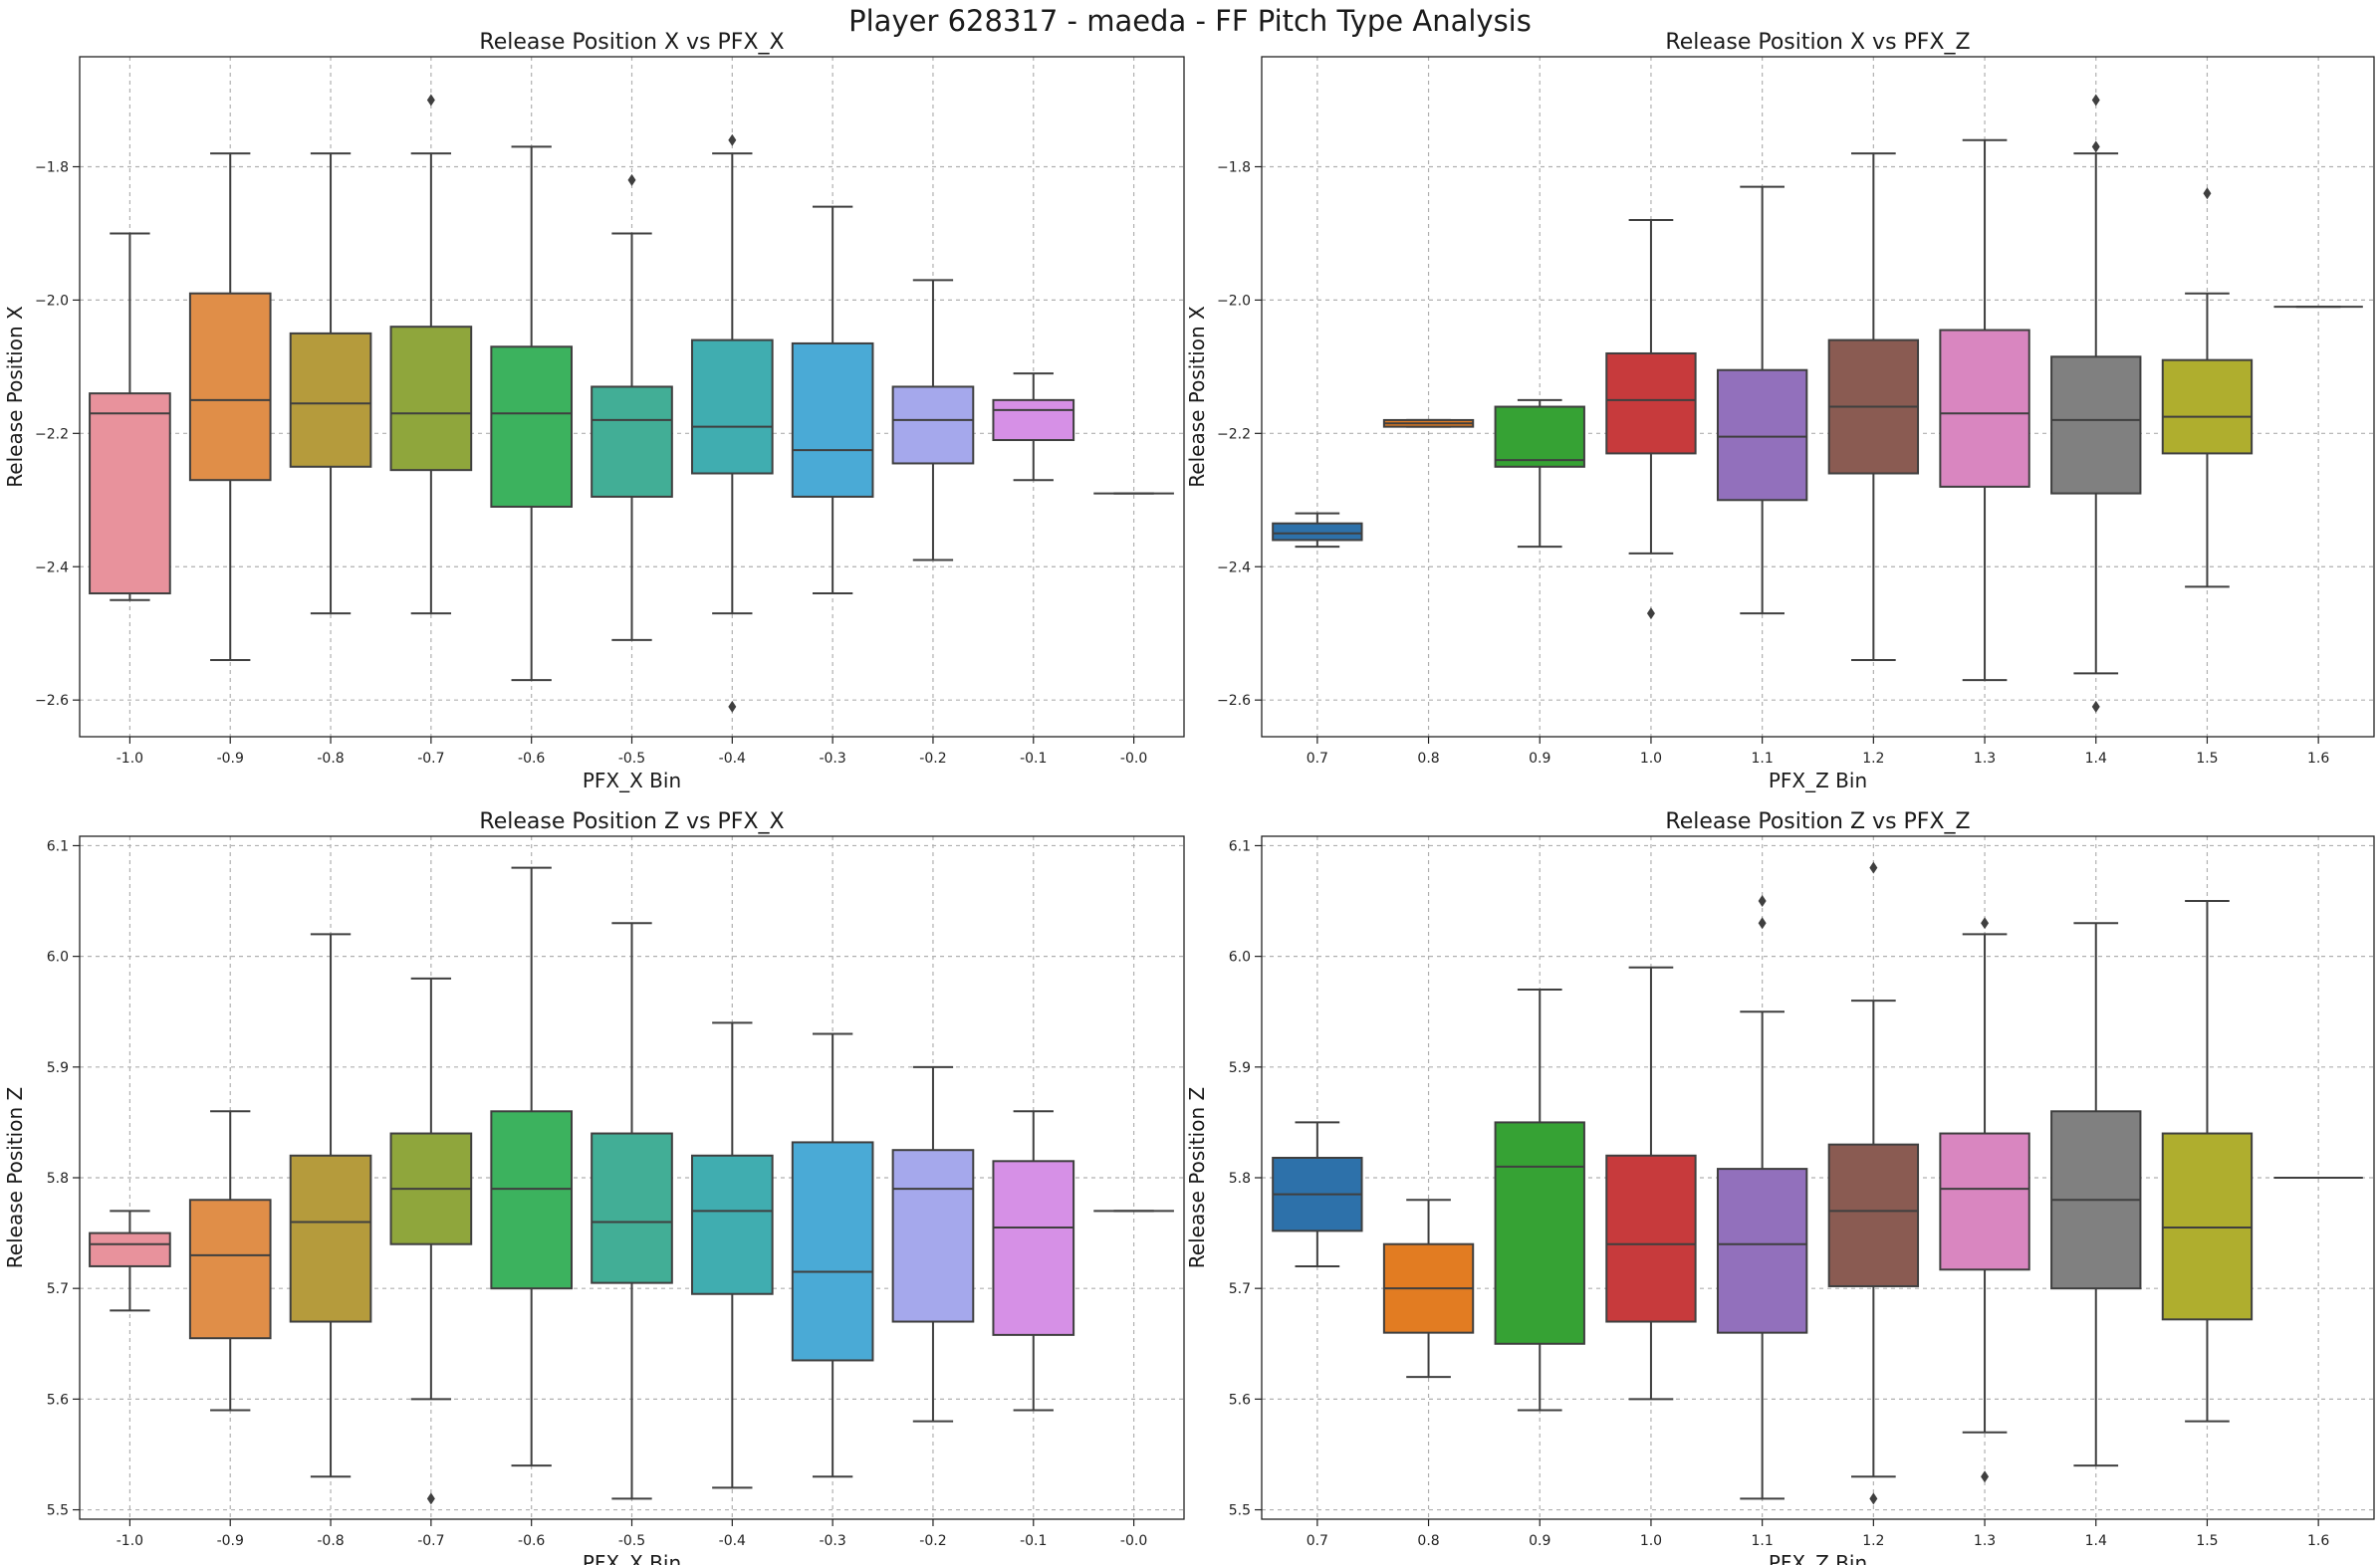  I want to click on box-1.0, so click(1651, 419).